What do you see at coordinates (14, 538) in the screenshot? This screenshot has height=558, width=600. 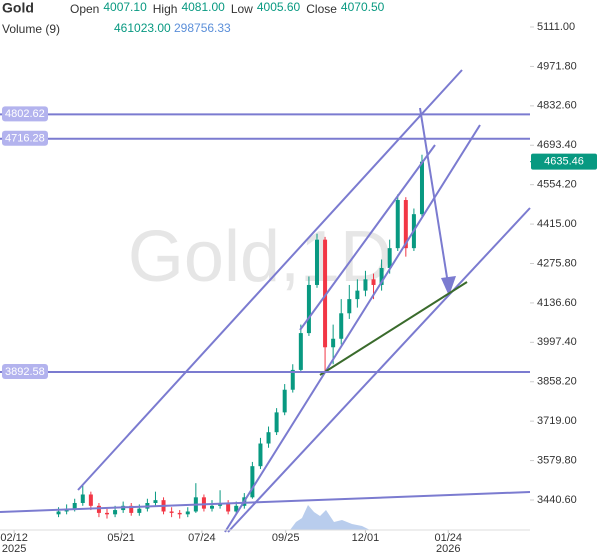 I see `x-tick-label: 02/12` at bounding box center [14, 538].